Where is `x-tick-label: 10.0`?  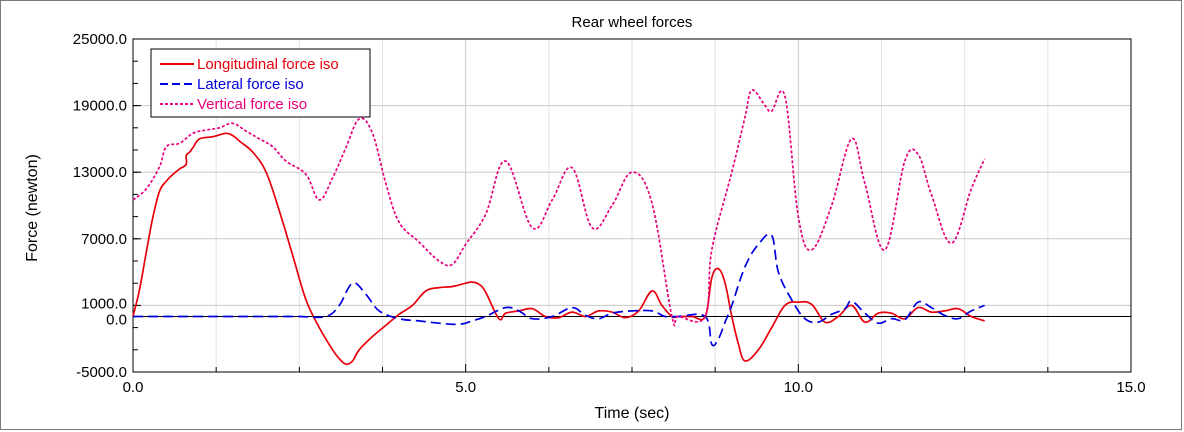
x-tick-label: 10.0 is located at coordinates (798, 387).